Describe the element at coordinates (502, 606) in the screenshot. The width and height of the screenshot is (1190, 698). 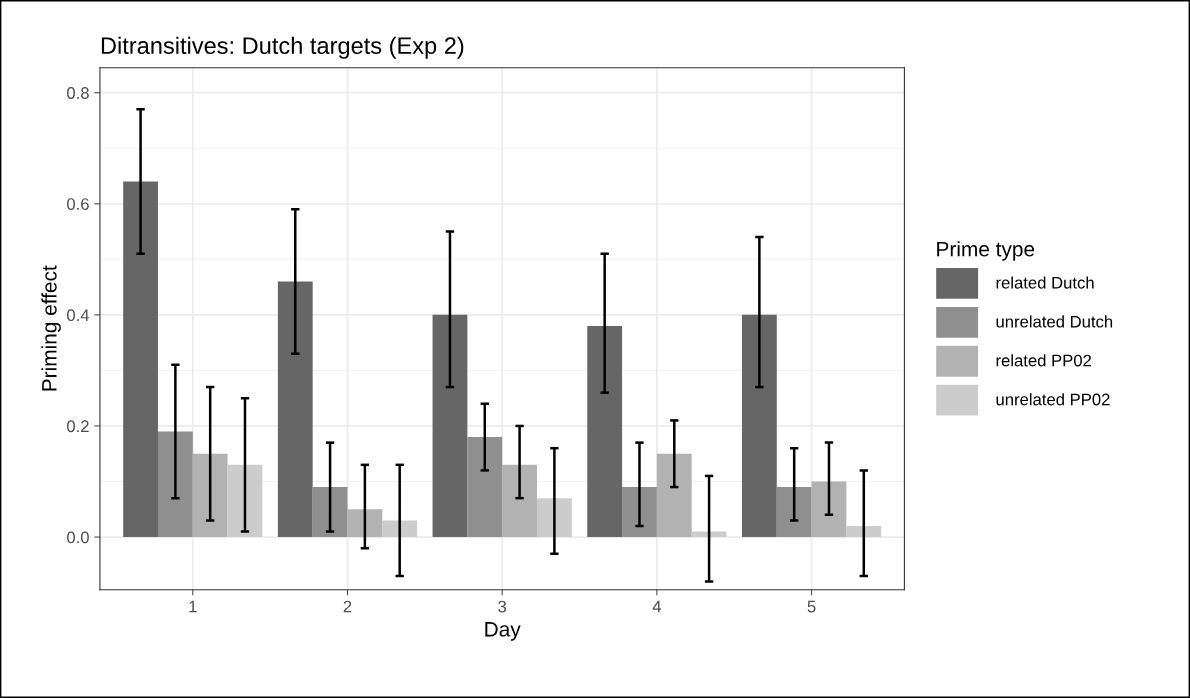
I see `x-tick-label: 3` at that location.